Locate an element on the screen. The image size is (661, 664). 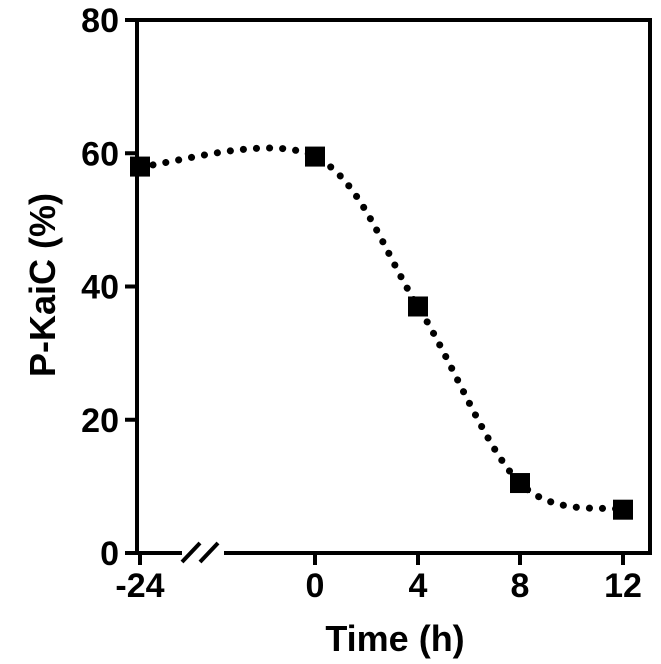
x-tick-label: 0 is located at coordinates (315, 586).